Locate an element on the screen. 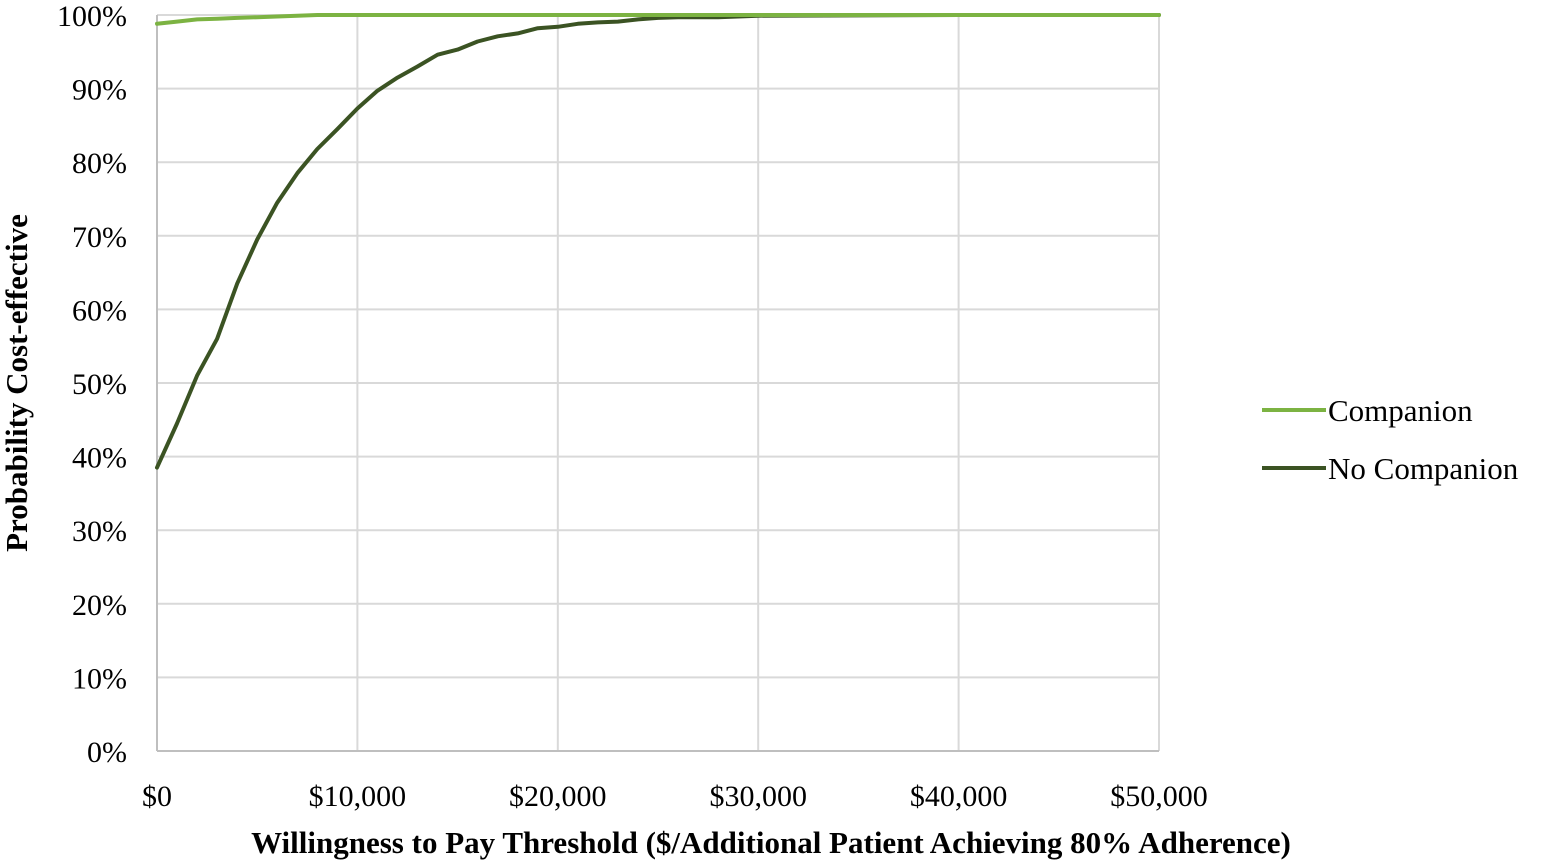  legend-label-no-companion: No Companion is located at coordinates (1423, 468).